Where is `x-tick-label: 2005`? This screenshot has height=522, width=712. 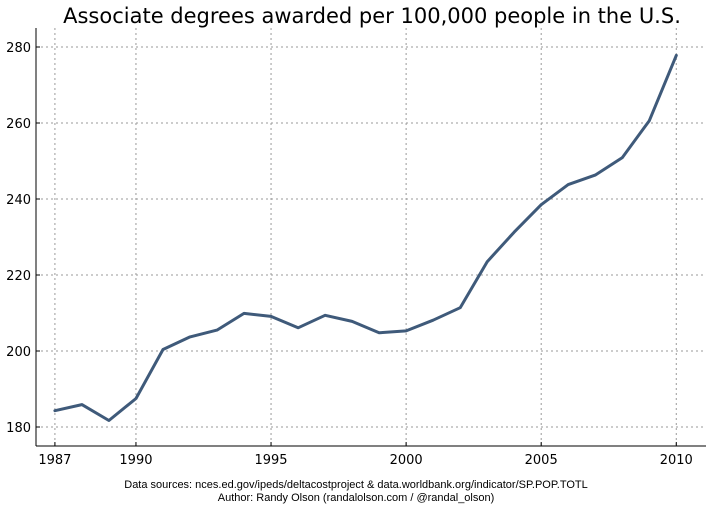
x-tick-label: 2005 is located at coordinates (541, 460).